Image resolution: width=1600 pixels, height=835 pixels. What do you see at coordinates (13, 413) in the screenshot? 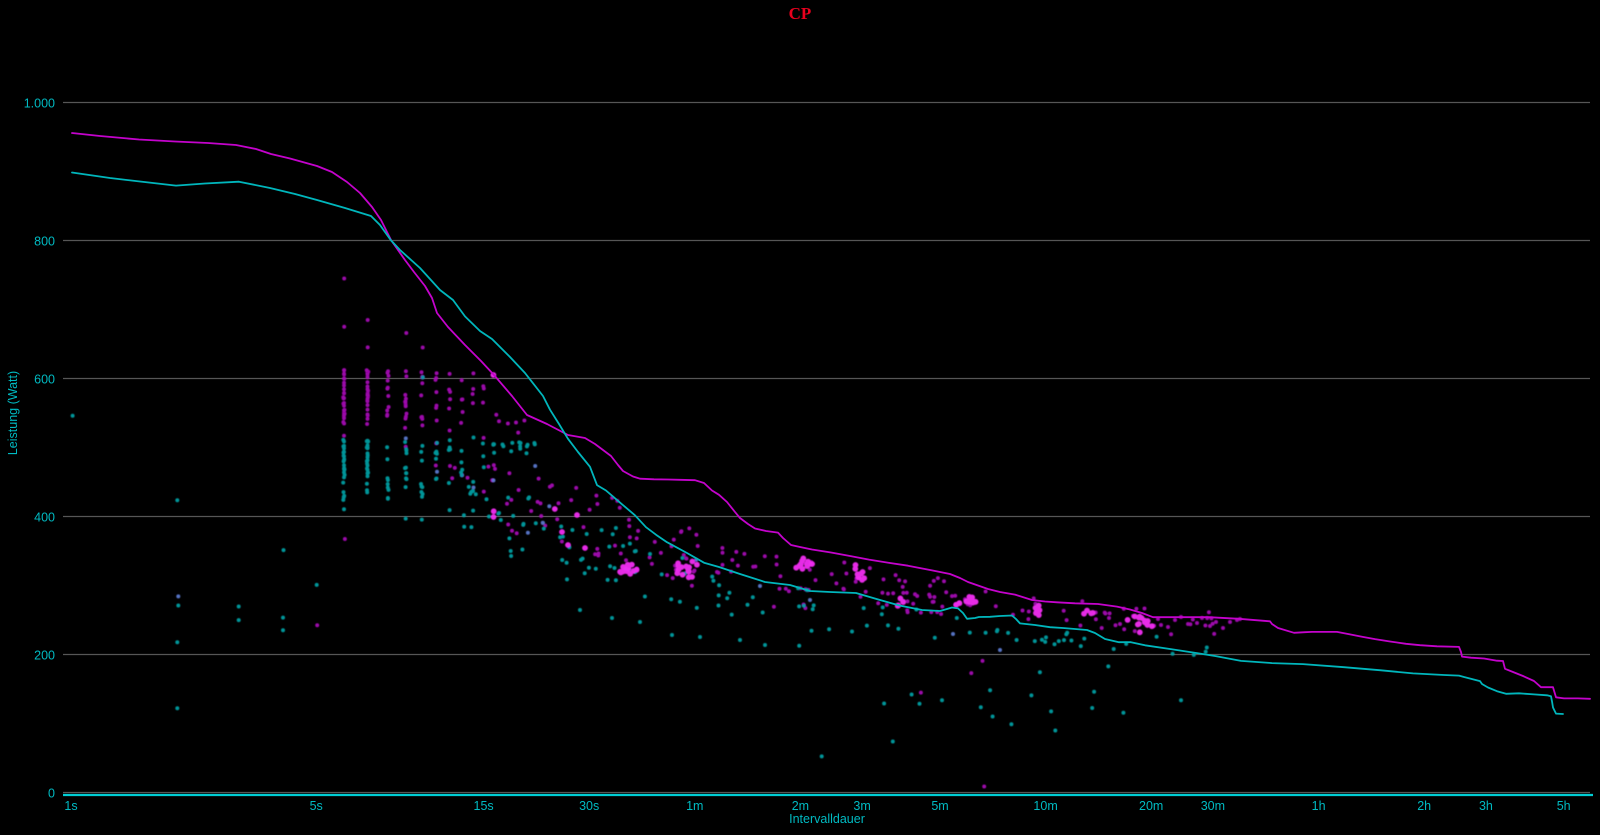
I see `svg-text: Leistung (Watt)` at bounding box center [13, 413].